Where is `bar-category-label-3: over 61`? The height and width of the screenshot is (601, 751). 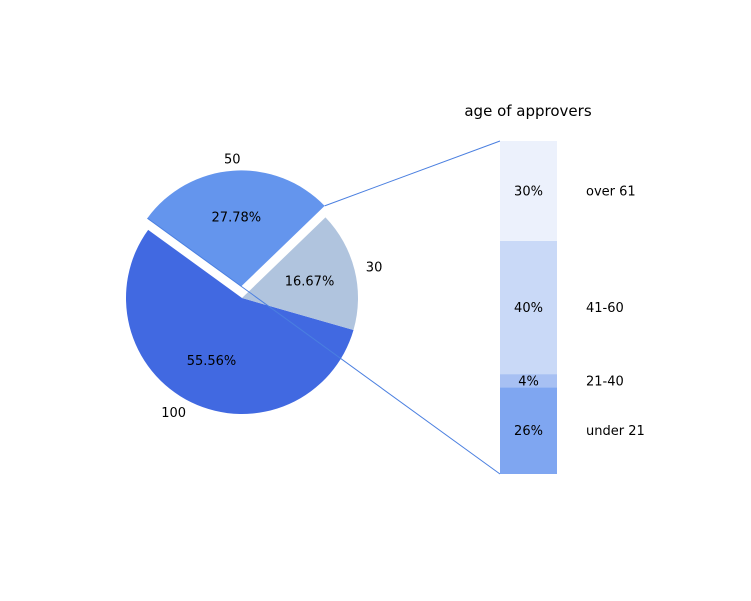 bar-category-label-3: over 61 is located at coordinates (611, 191).